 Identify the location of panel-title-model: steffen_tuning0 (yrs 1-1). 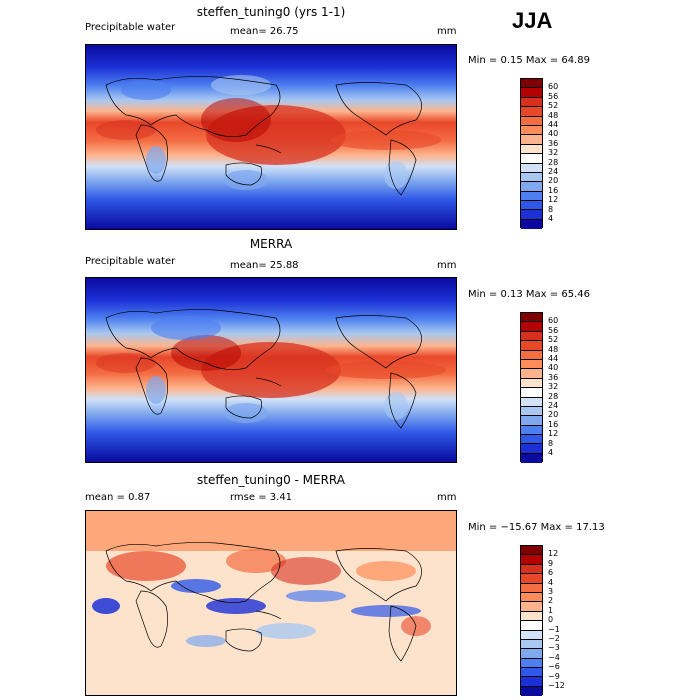
(271, 12).